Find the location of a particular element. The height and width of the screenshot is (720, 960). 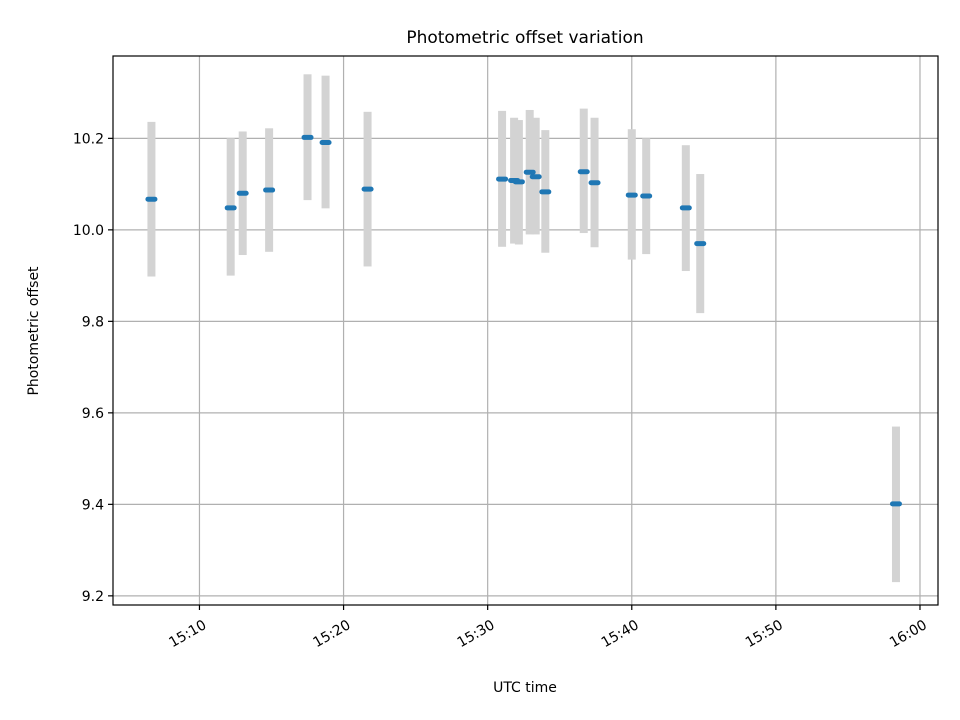

y-tick-label: 9.4 is located at coordinates (93, 505).